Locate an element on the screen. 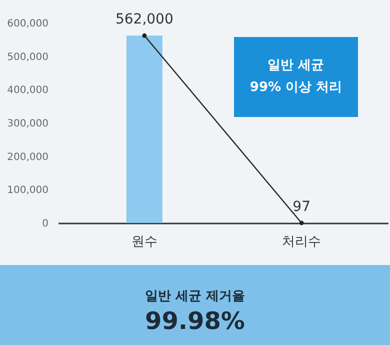  y-tick-label: 200,000 is located at coordinates (27, 157).